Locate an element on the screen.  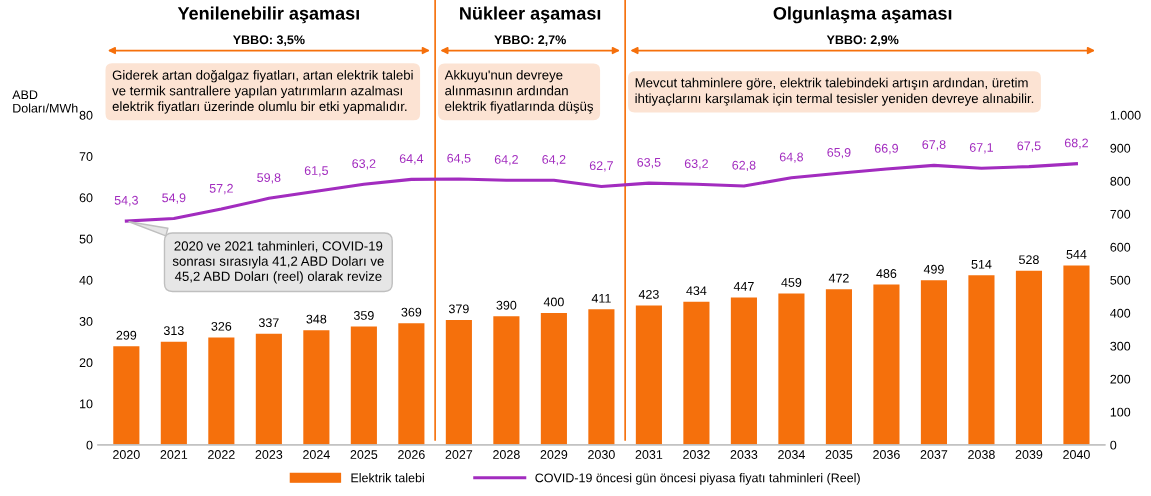
data-label: 499 is located at coordinates (933, 269).